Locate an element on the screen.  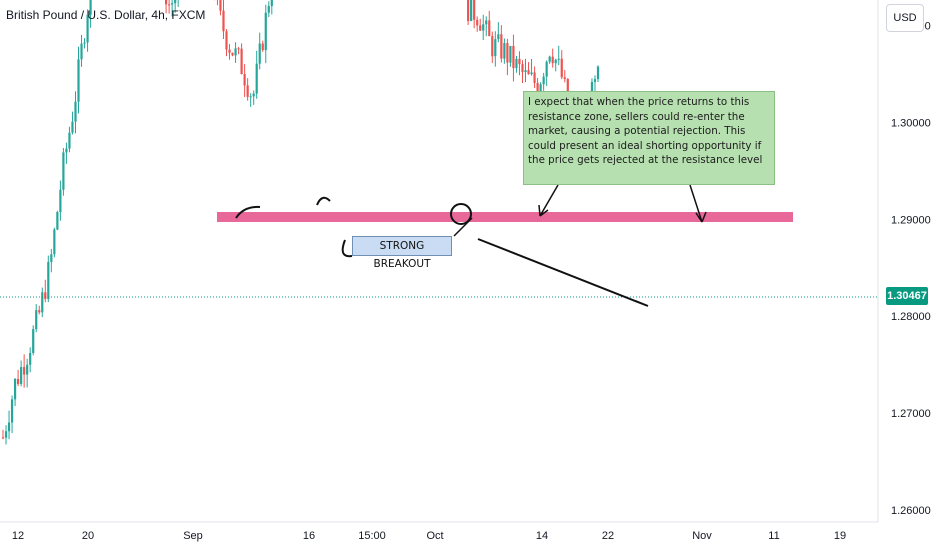
currency-button: USD is located at coordinates (905, 18).